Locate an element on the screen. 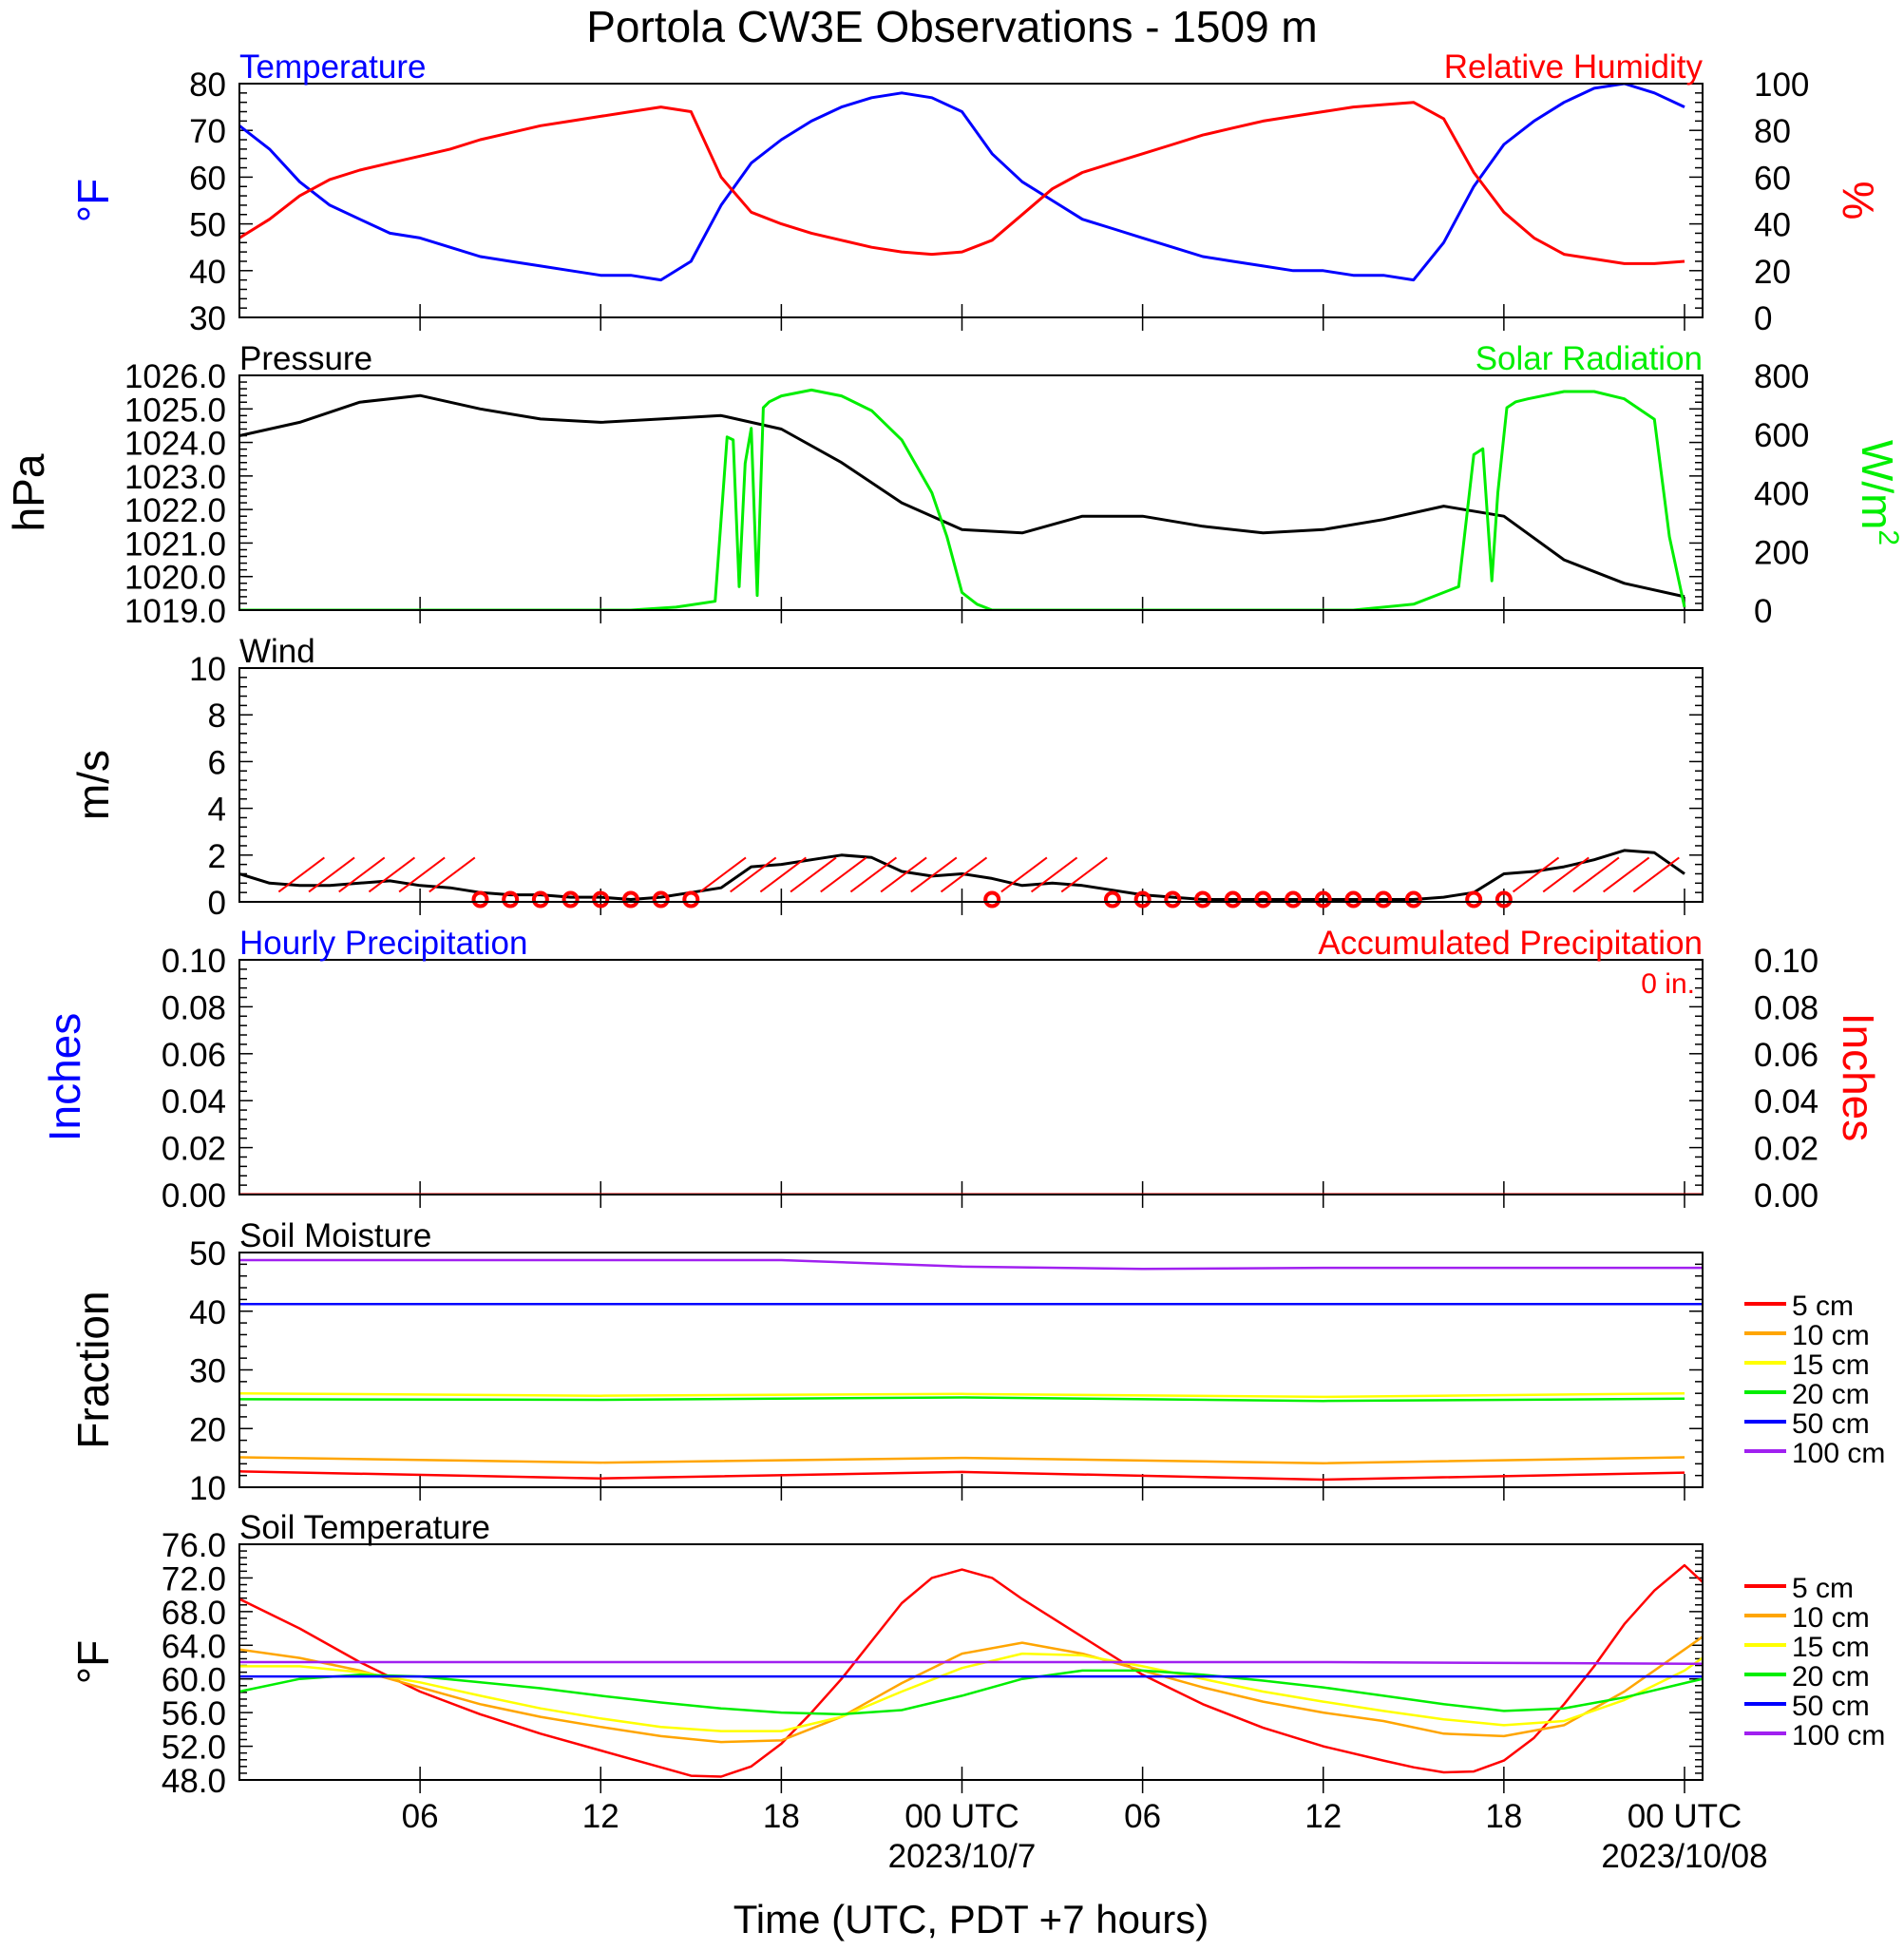 The image size is (1904, 1951). left-tick-label: 0.10 is located at coordinates (194, 962).